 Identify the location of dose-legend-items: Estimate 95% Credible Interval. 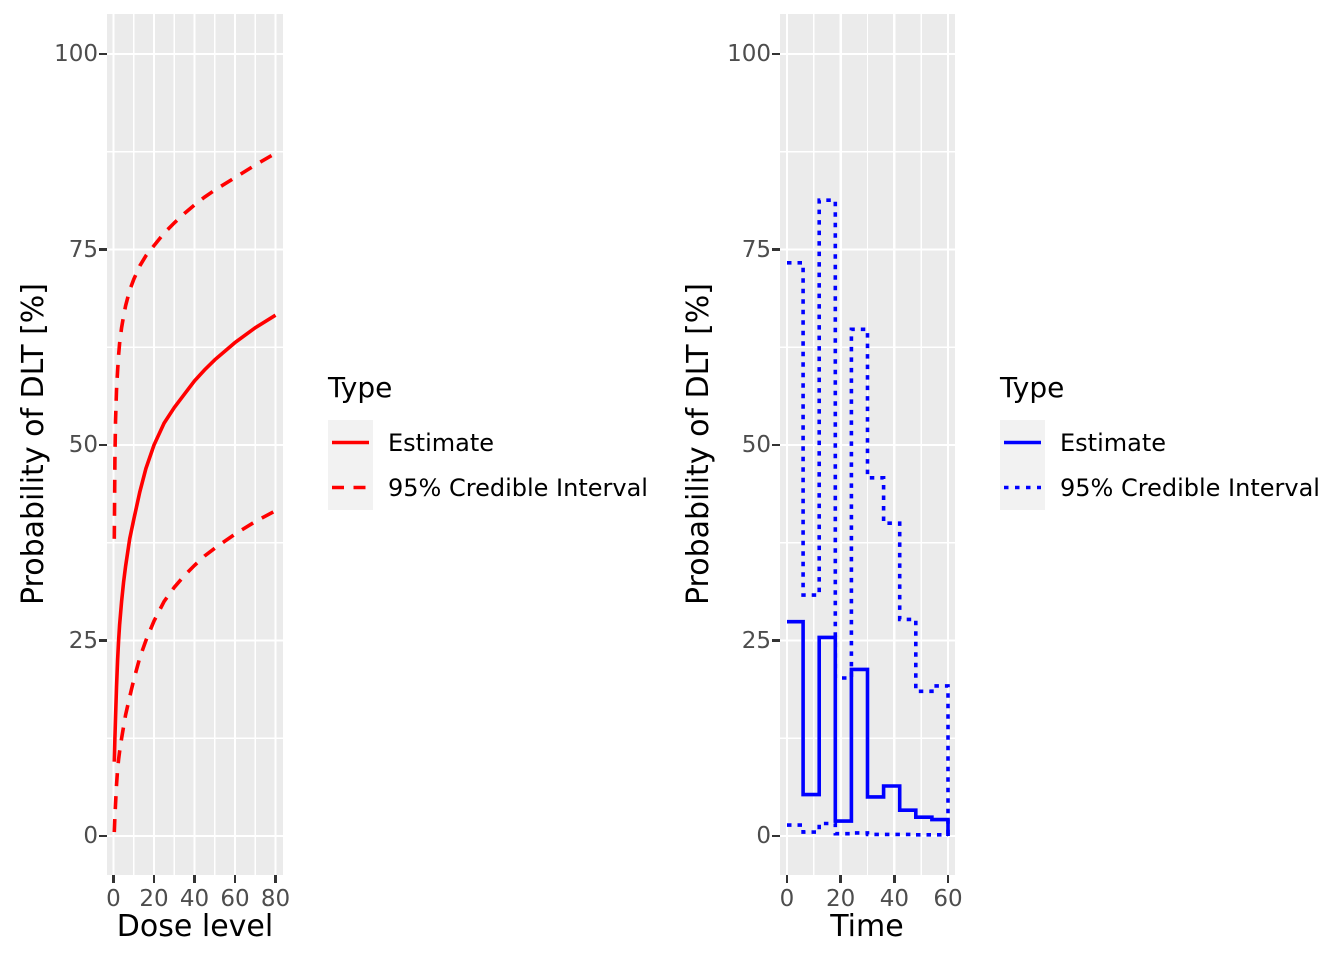
(488, 465).